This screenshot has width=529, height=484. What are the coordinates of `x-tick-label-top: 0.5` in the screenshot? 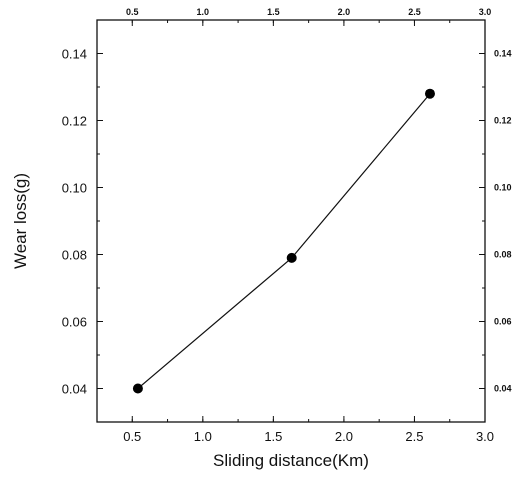 It's located at (132, 12).